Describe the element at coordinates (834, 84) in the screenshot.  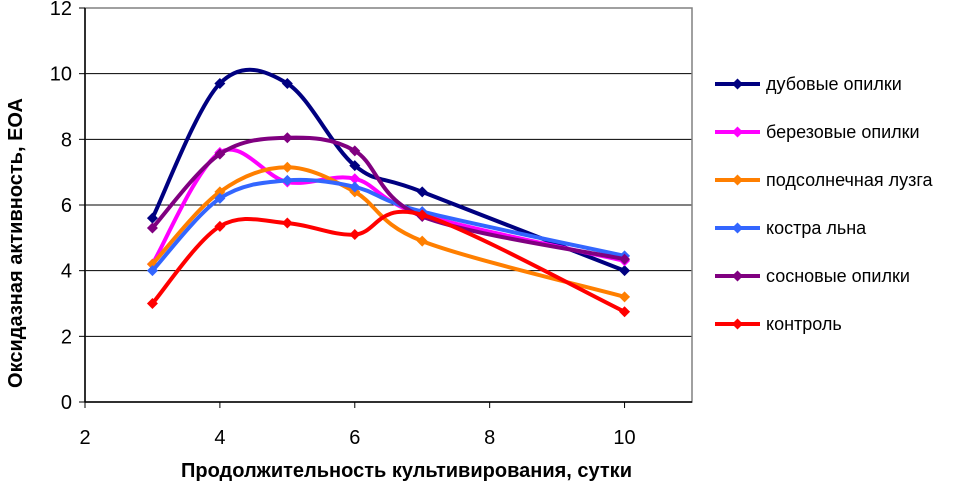
I see `legend-label: дубовые опилки` at that location.